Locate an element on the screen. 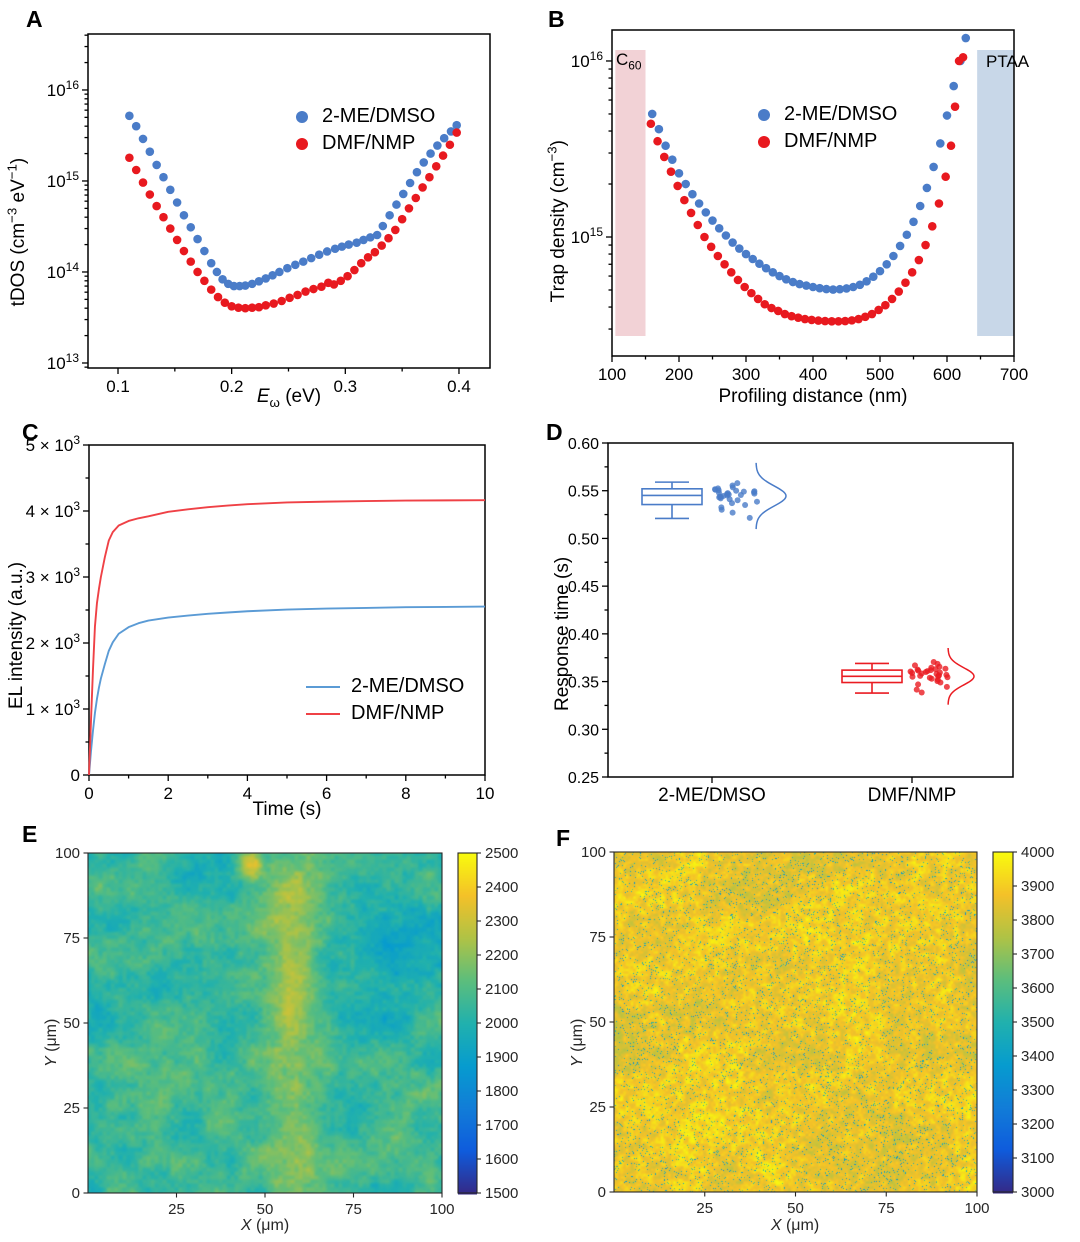  panel-c-legend: 2-ME/DMSO DMF/NMP is located at coordinates (385, 700).